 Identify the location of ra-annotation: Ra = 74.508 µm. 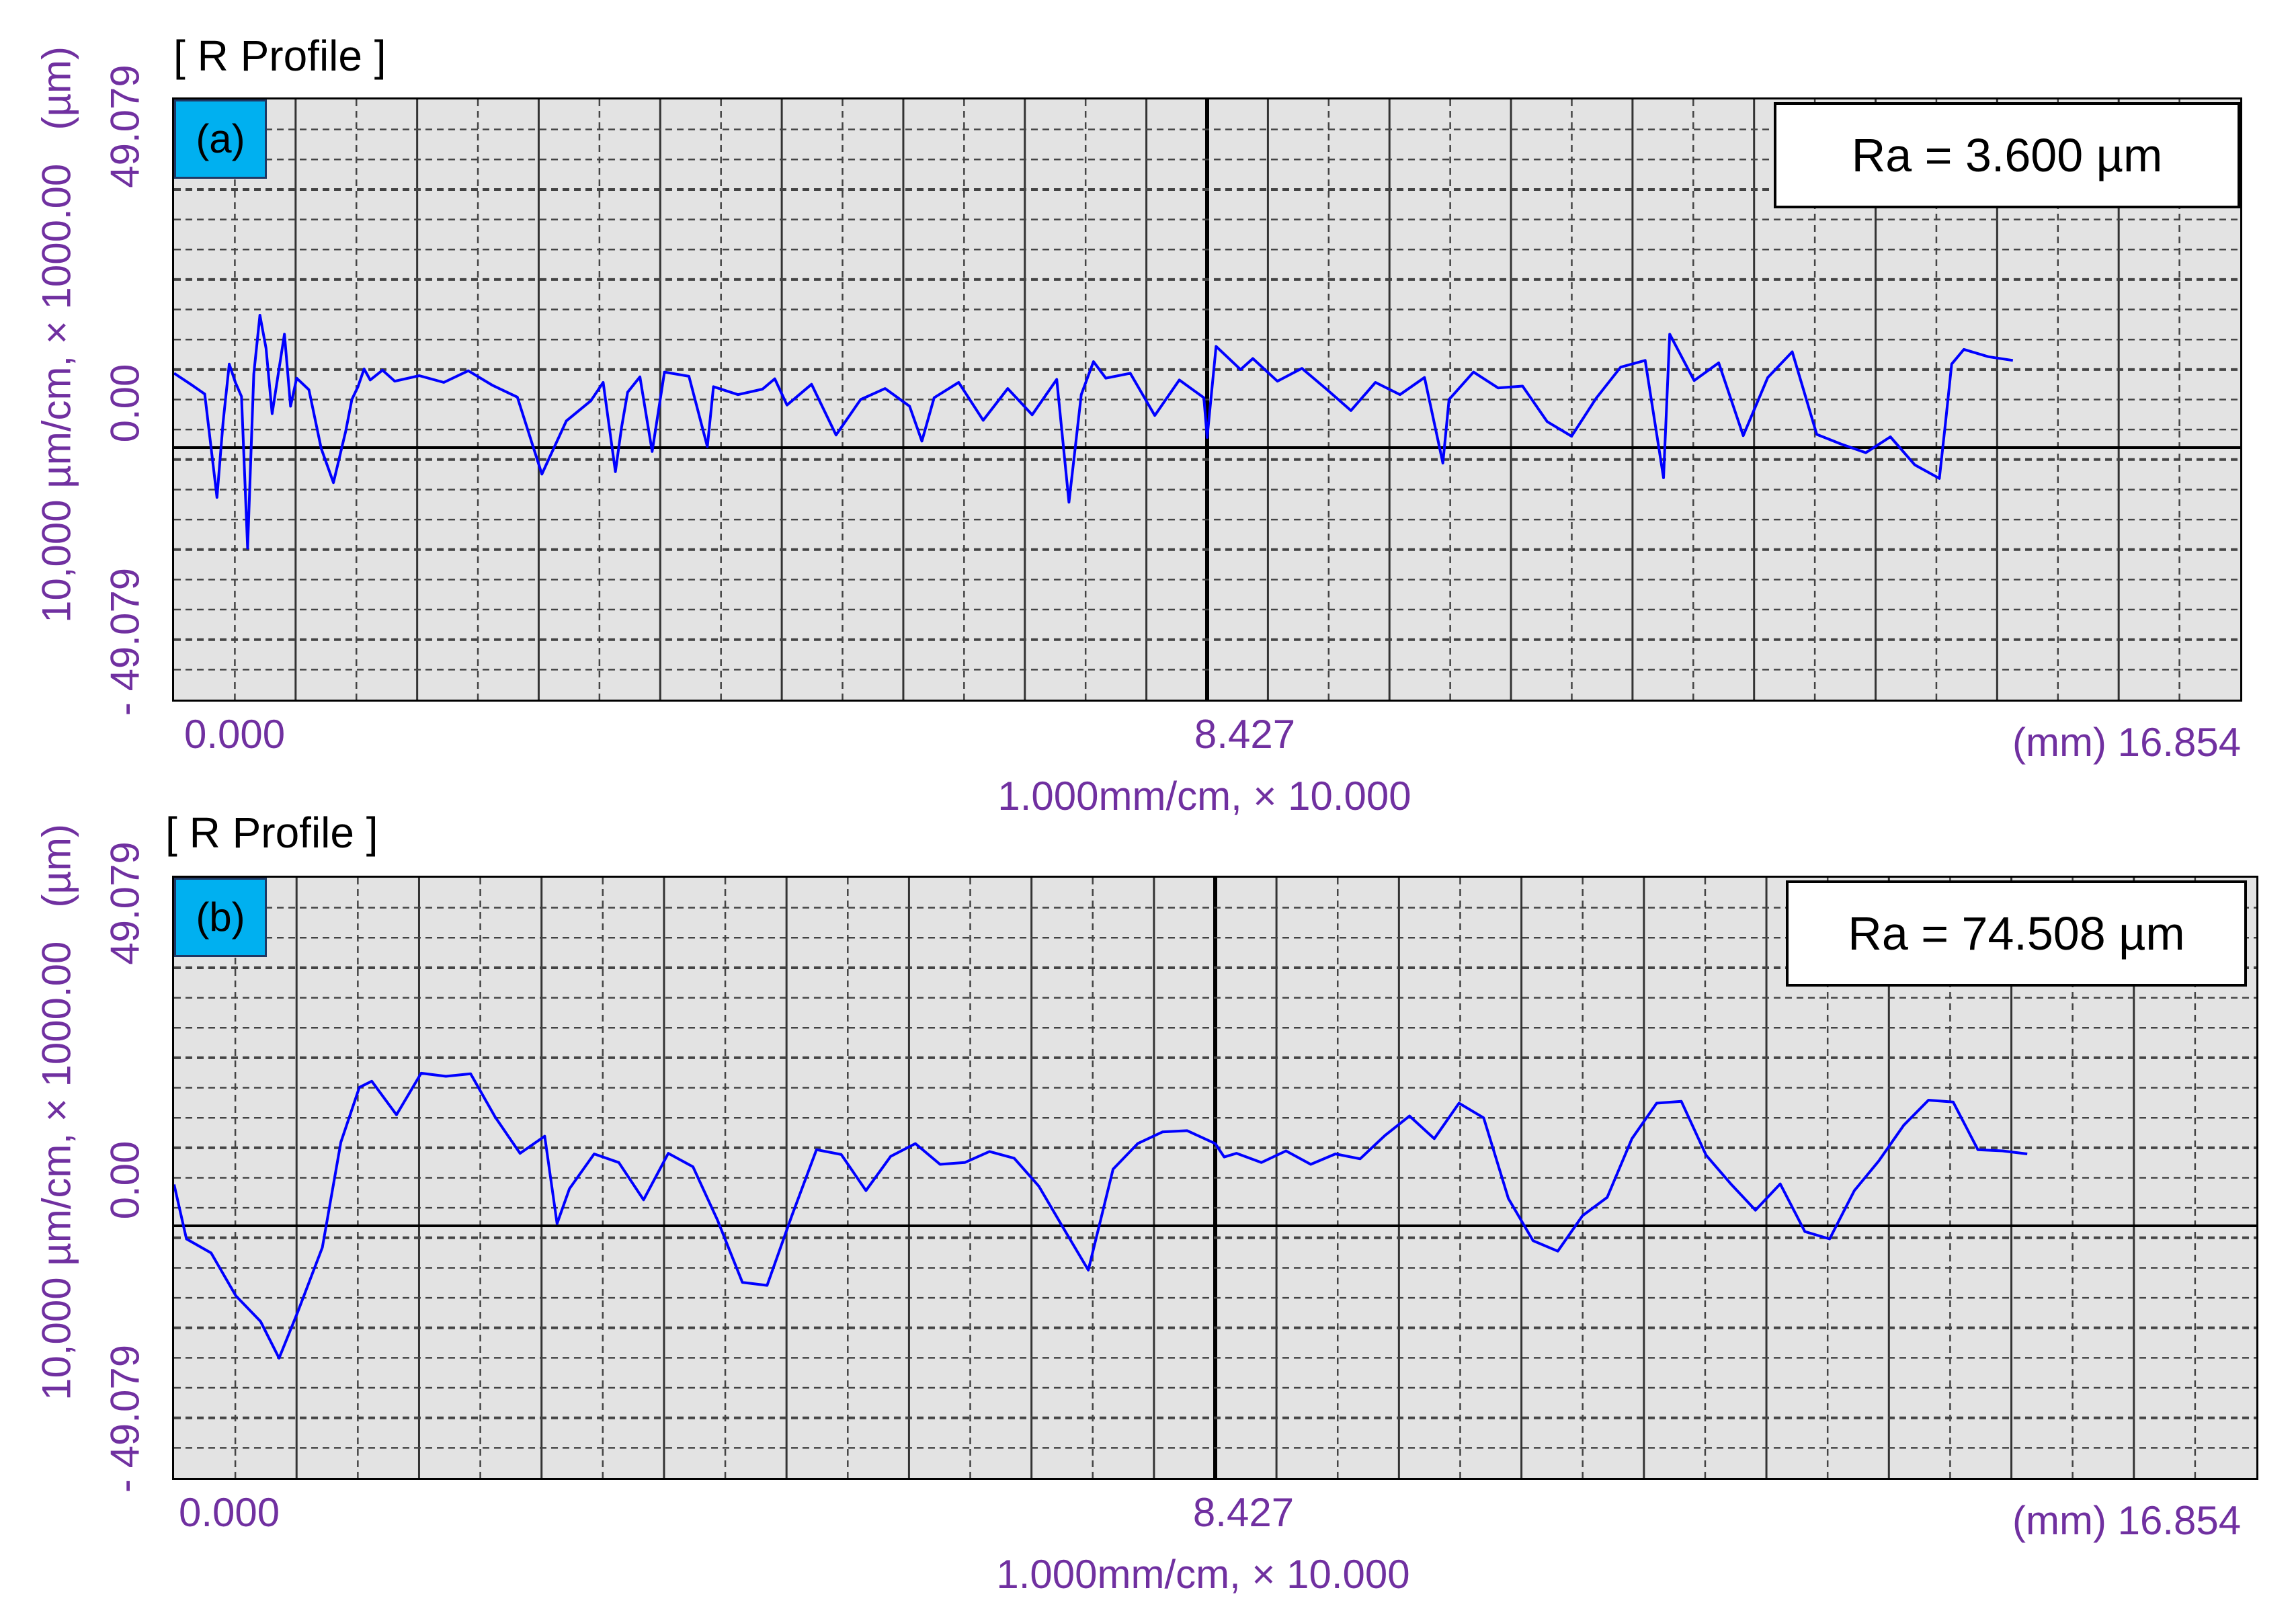
(2016, 933).